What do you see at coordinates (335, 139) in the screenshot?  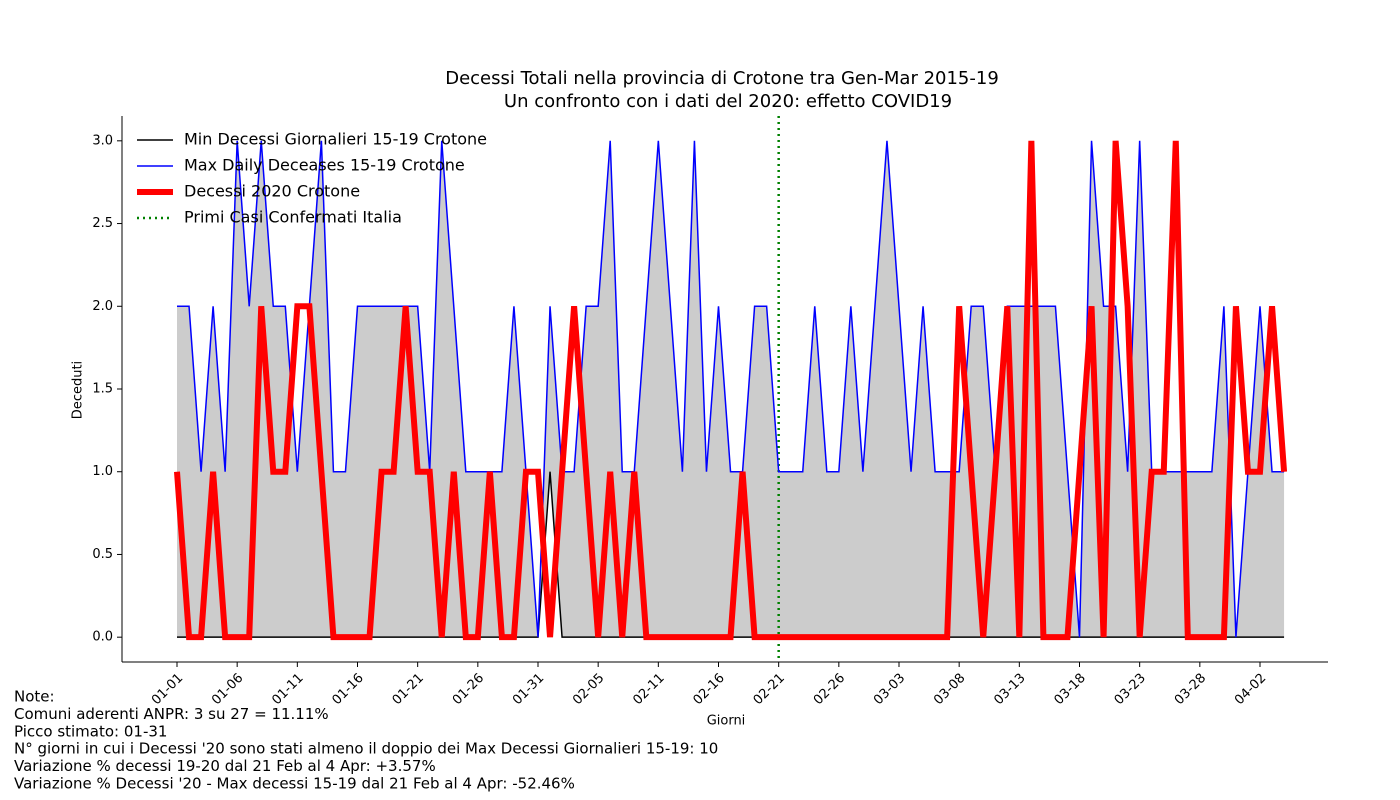 I see `legend-label: Min Decessi Giornalieri 15-19 Crotone` at bounding box center [335, 139].